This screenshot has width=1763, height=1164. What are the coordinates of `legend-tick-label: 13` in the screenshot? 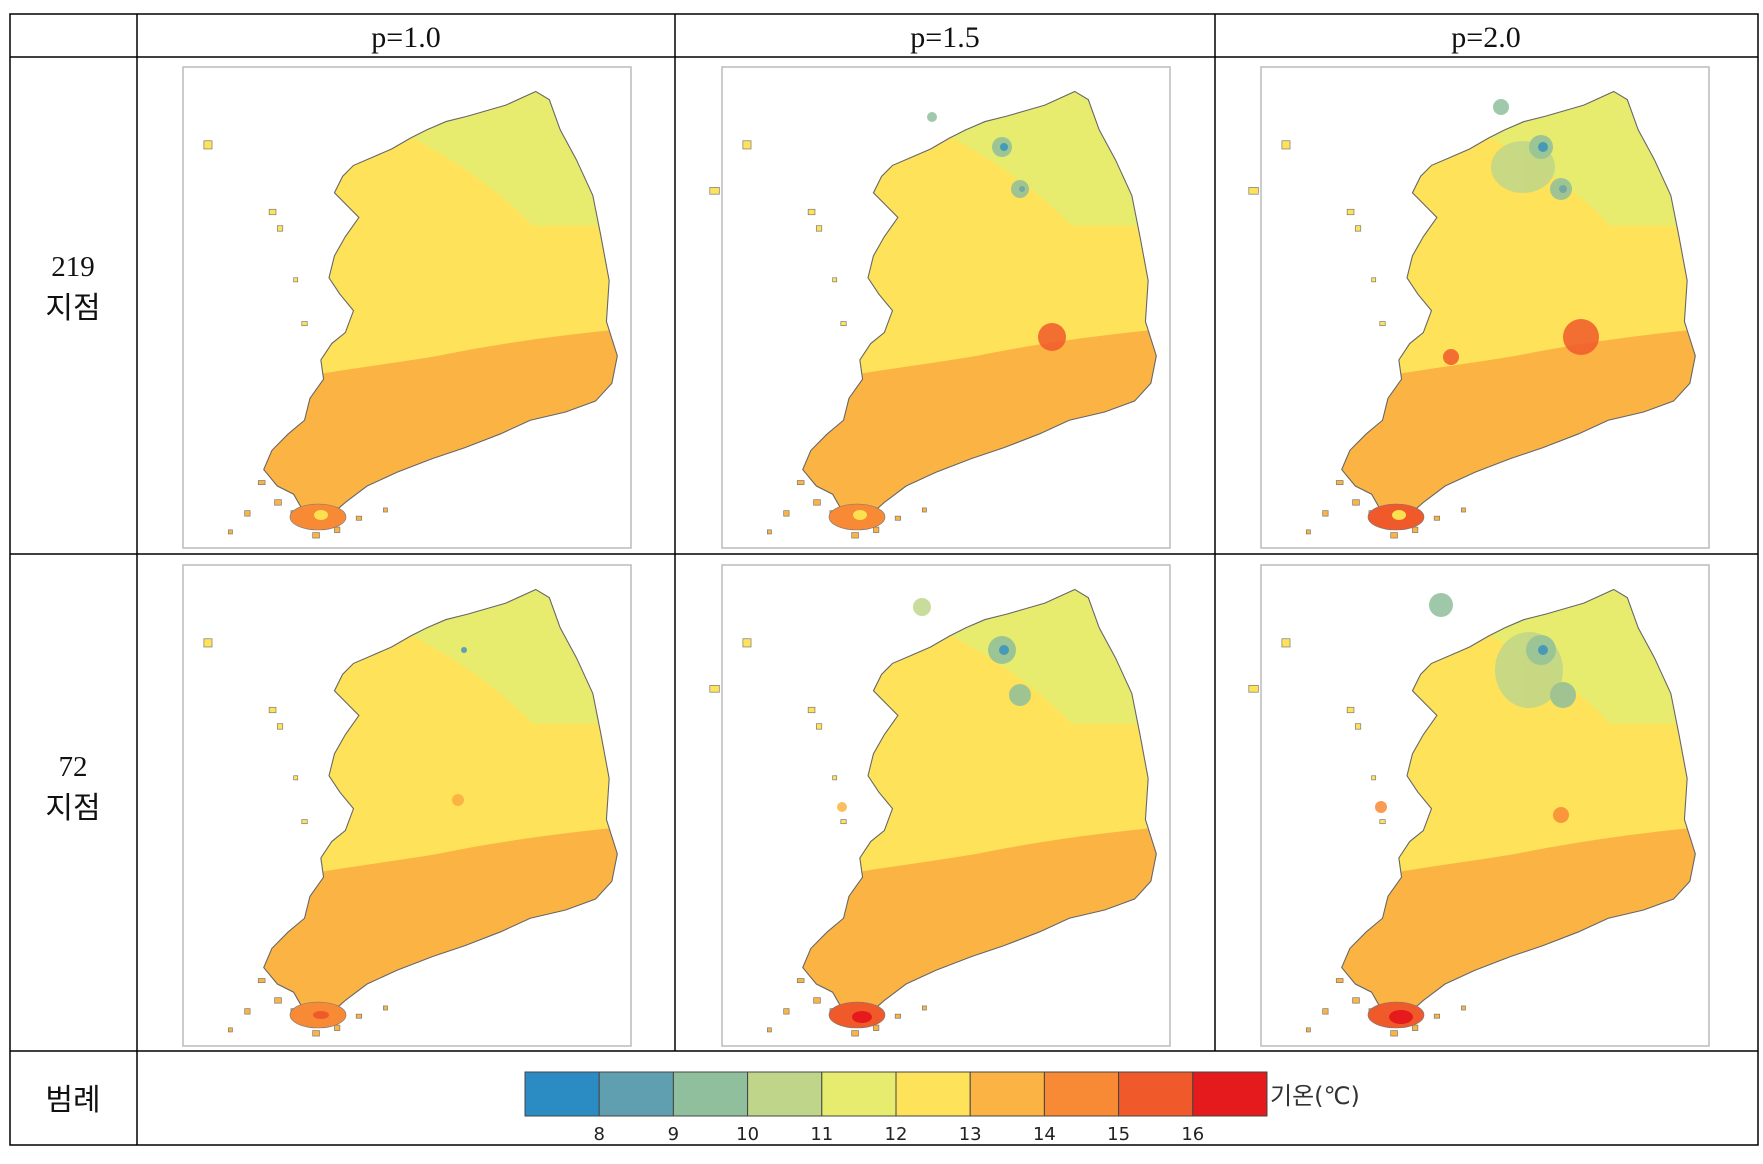 It's located at (970, 1134).